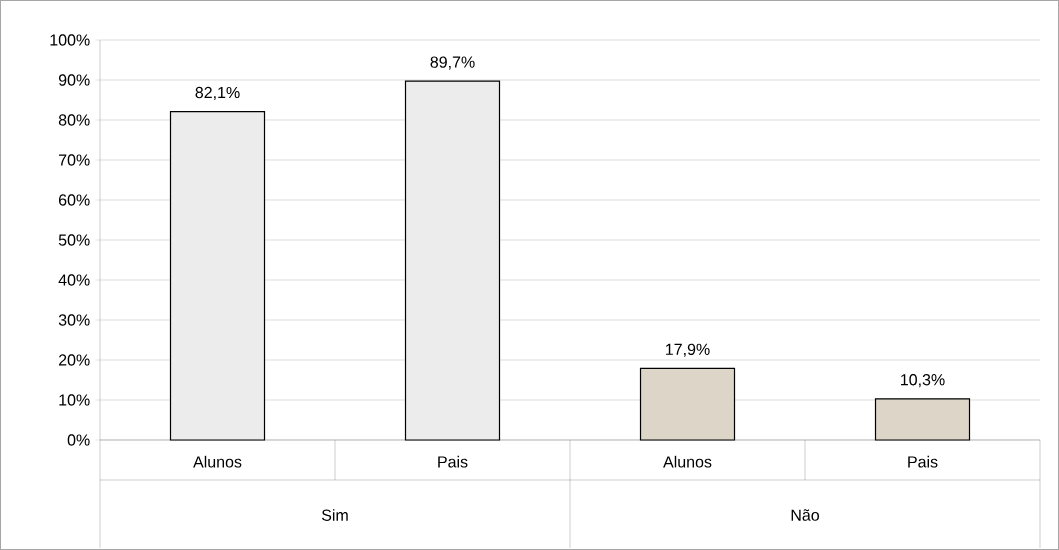 This screenshot has width=1059, height=550. Describe the element at coordinates (805, 515) in the screenshot. I see `text: Não` at that location.